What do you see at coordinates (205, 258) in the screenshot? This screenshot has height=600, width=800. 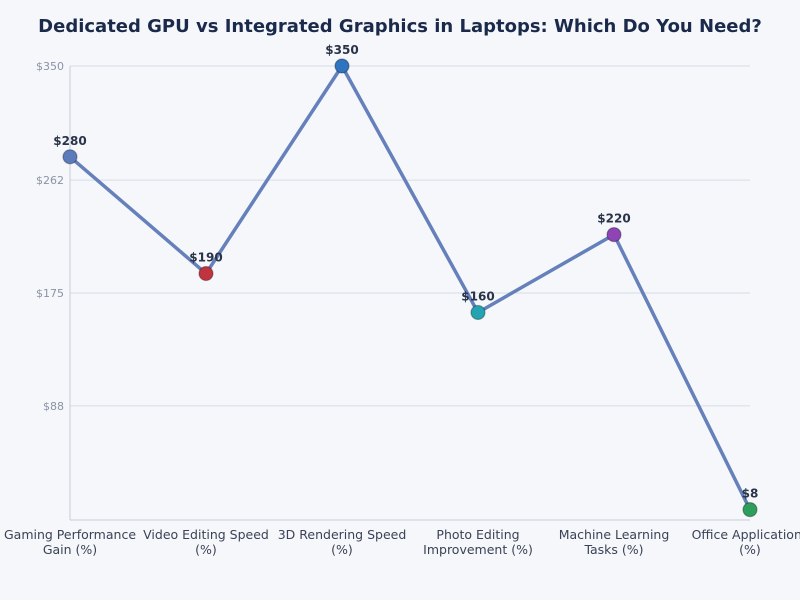 I see `data-label: $190` at bounding box center [205, 258].